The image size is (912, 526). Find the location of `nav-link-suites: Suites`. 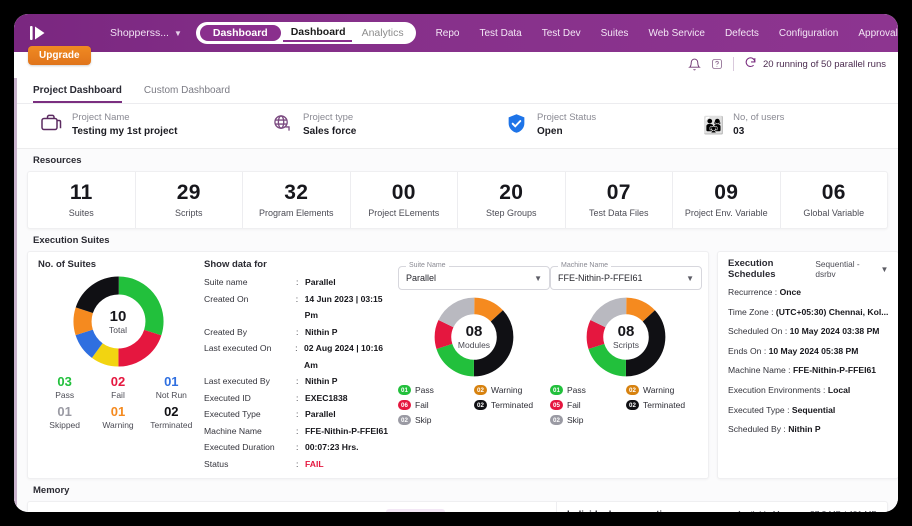

nav-link-suites: Suites is located at coordinates (614, 33).